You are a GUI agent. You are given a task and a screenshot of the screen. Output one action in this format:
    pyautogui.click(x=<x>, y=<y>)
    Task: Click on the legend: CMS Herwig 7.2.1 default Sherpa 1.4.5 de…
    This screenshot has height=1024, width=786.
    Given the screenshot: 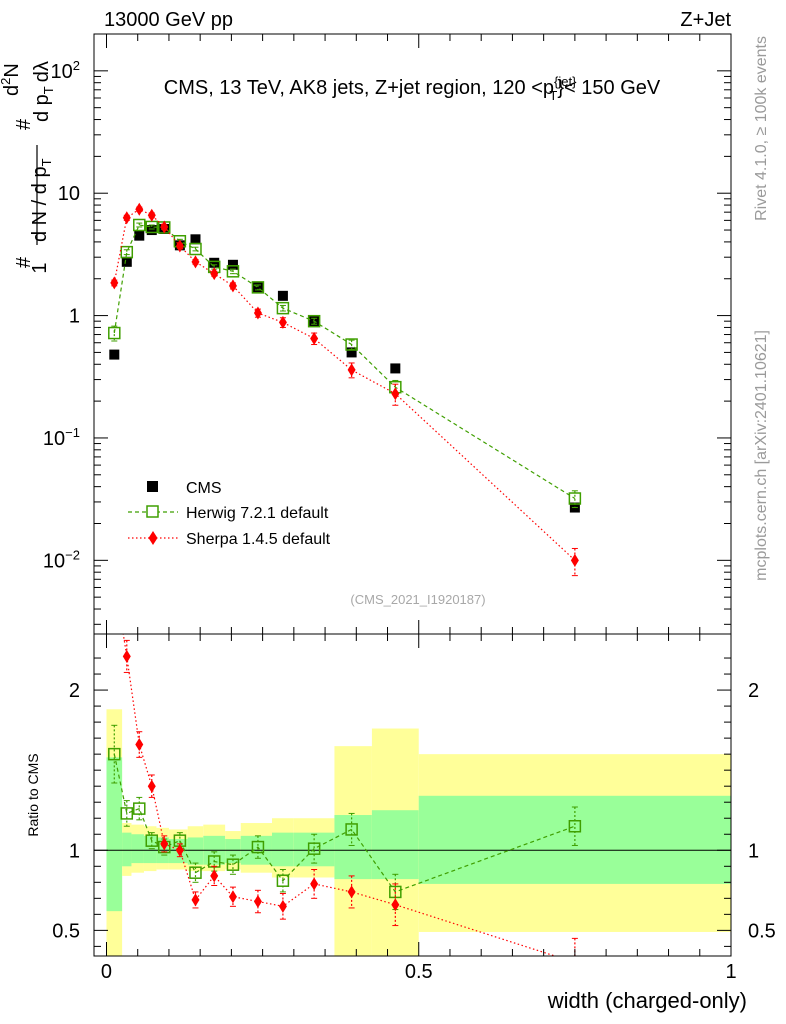 What is the action you would take?
    pyautogui.click(x=229, y=514)
    